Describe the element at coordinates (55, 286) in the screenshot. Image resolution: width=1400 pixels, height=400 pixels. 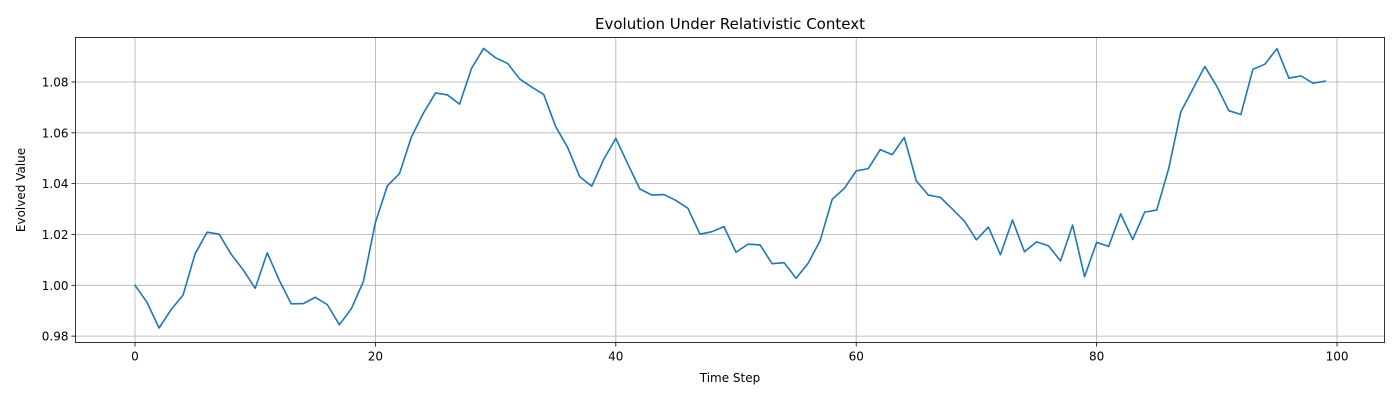
I see `y-tick-label: 1.00` at that location.